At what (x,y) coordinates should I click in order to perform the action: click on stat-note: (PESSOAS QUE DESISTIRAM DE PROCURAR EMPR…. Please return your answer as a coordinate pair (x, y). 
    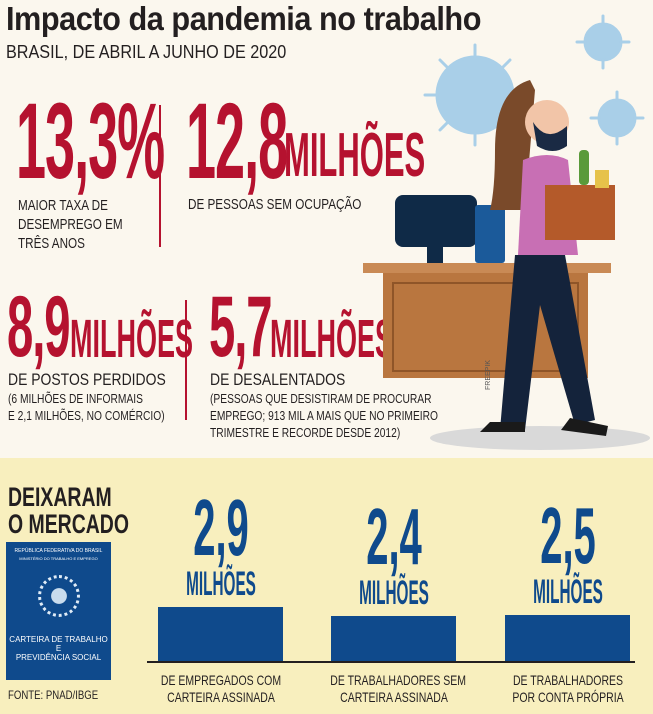
    Looking at the image, I should click on (324, 416).